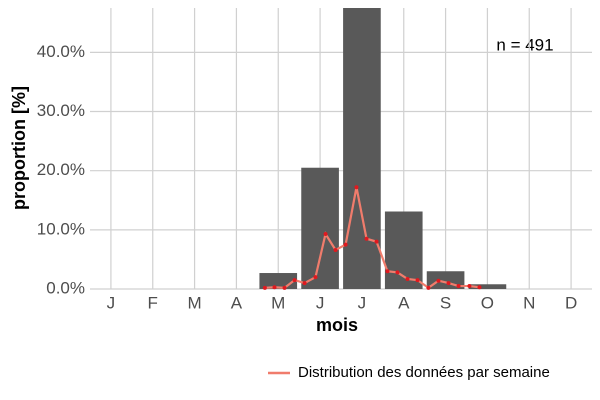 The image size is (600, 400). Describe the element at coordinates (19, 148) in the screenshot. I see `y-axis-label: proportion [%]` at that location.